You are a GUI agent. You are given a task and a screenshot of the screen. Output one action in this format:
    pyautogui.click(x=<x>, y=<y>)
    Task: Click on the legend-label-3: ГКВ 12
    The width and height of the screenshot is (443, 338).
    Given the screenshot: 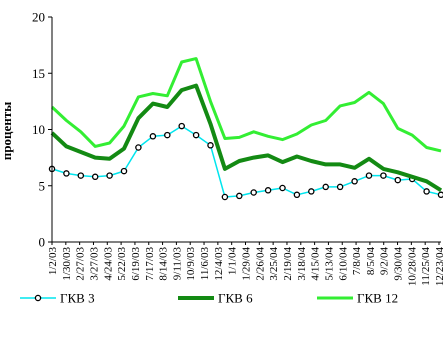 What is the action you would take?
    pyautogui.click(x=377, y=298)
    